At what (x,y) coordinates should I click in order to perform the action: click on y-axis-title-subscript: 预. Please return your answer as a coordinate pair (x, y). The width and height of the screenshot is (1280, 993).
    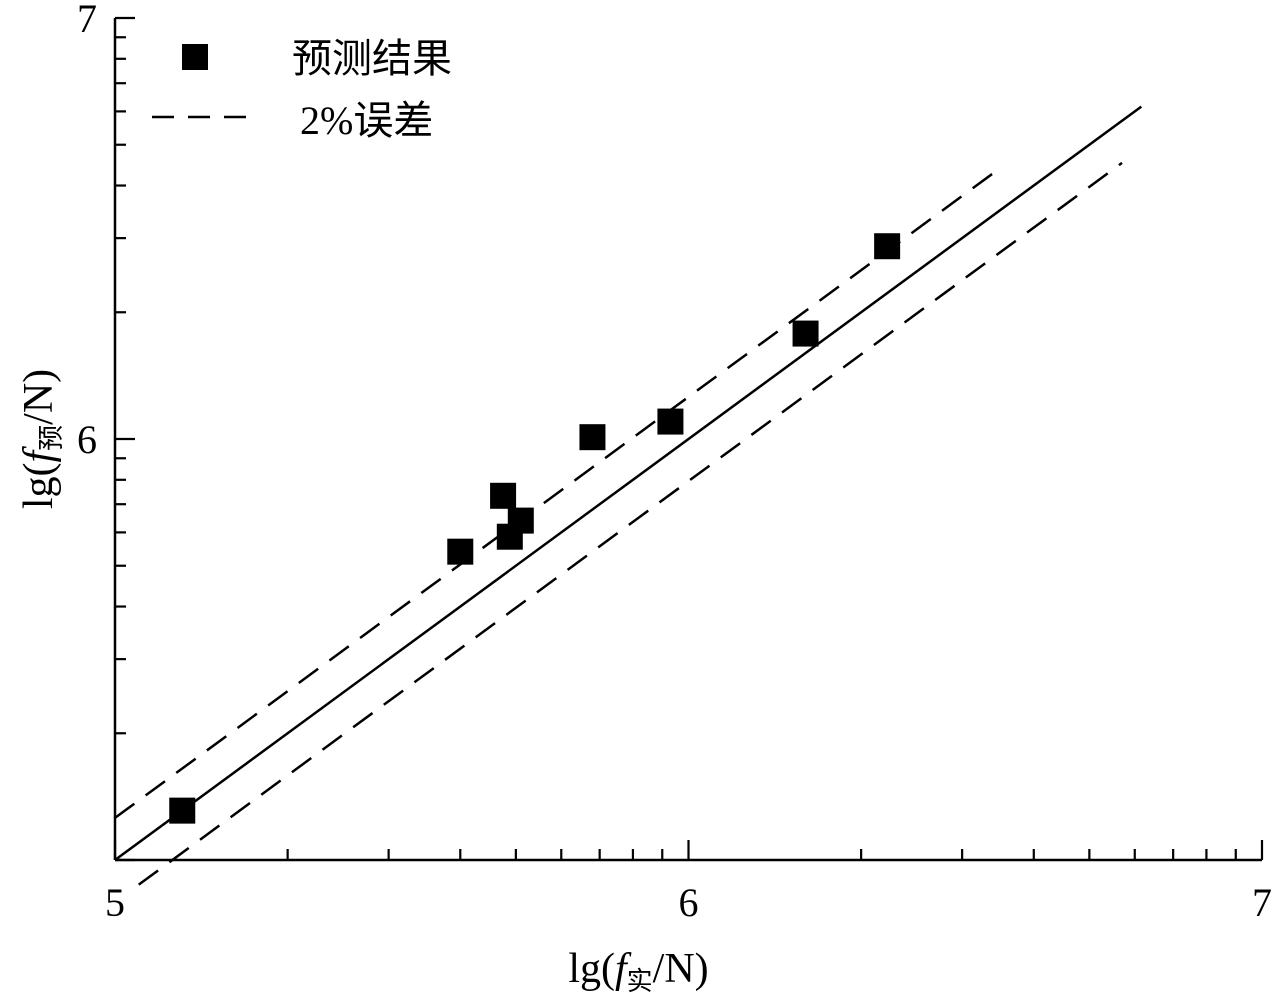
    Looking at the image, I should click on (51, 438).